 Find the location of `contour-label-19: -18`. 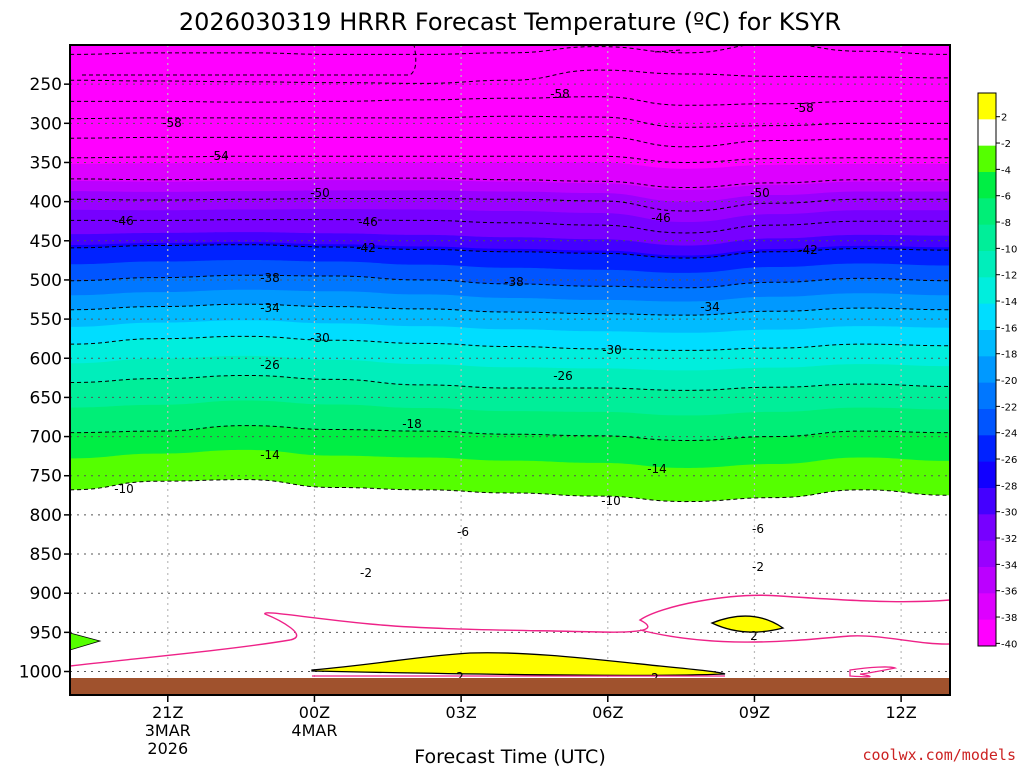

contour-label-19: -18 is located at coordinates (412, 424).